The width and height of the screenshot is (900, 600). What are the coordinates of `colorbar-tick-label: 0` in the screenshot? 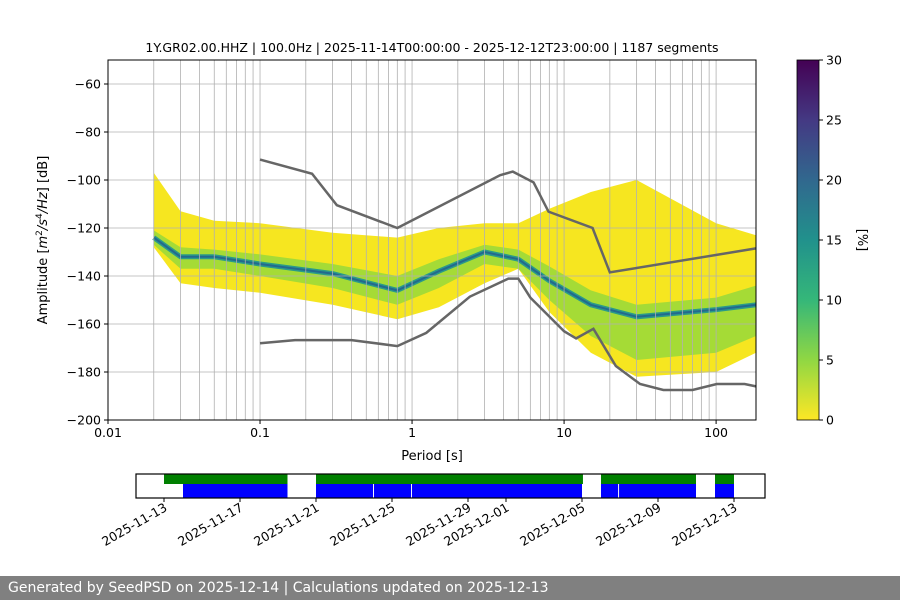 It's located at (830, 420).